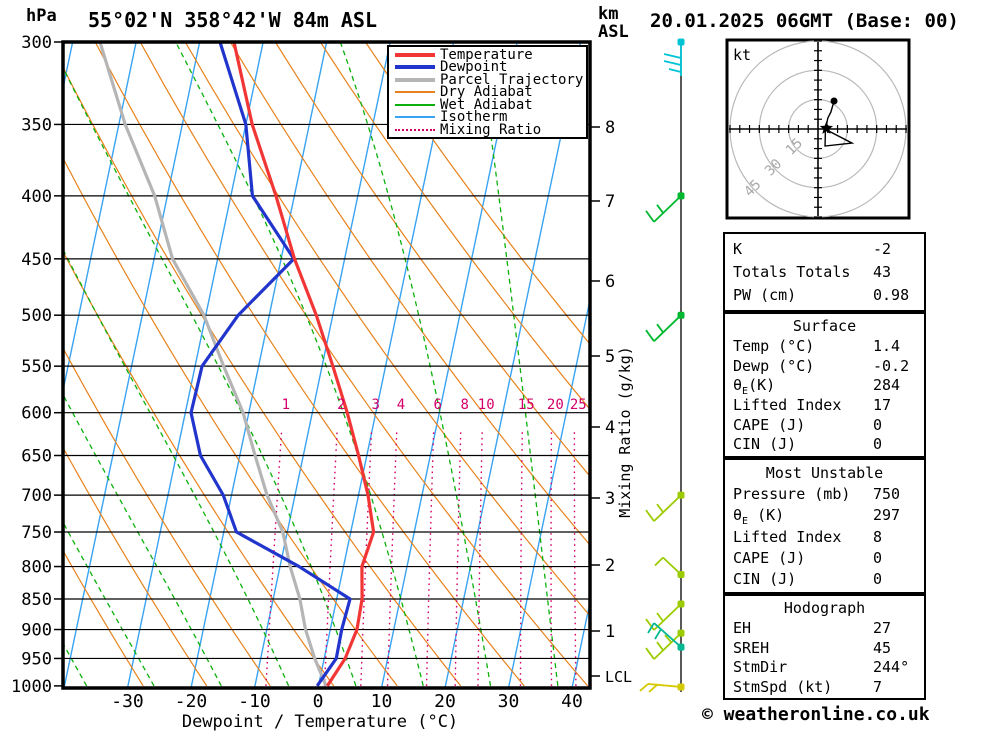 This screenshot has height=733, width=1000. What do you see at coordinates (878, 536) in the screenshot?
I see `stat-value: 8` at bounding box center [878, 536].